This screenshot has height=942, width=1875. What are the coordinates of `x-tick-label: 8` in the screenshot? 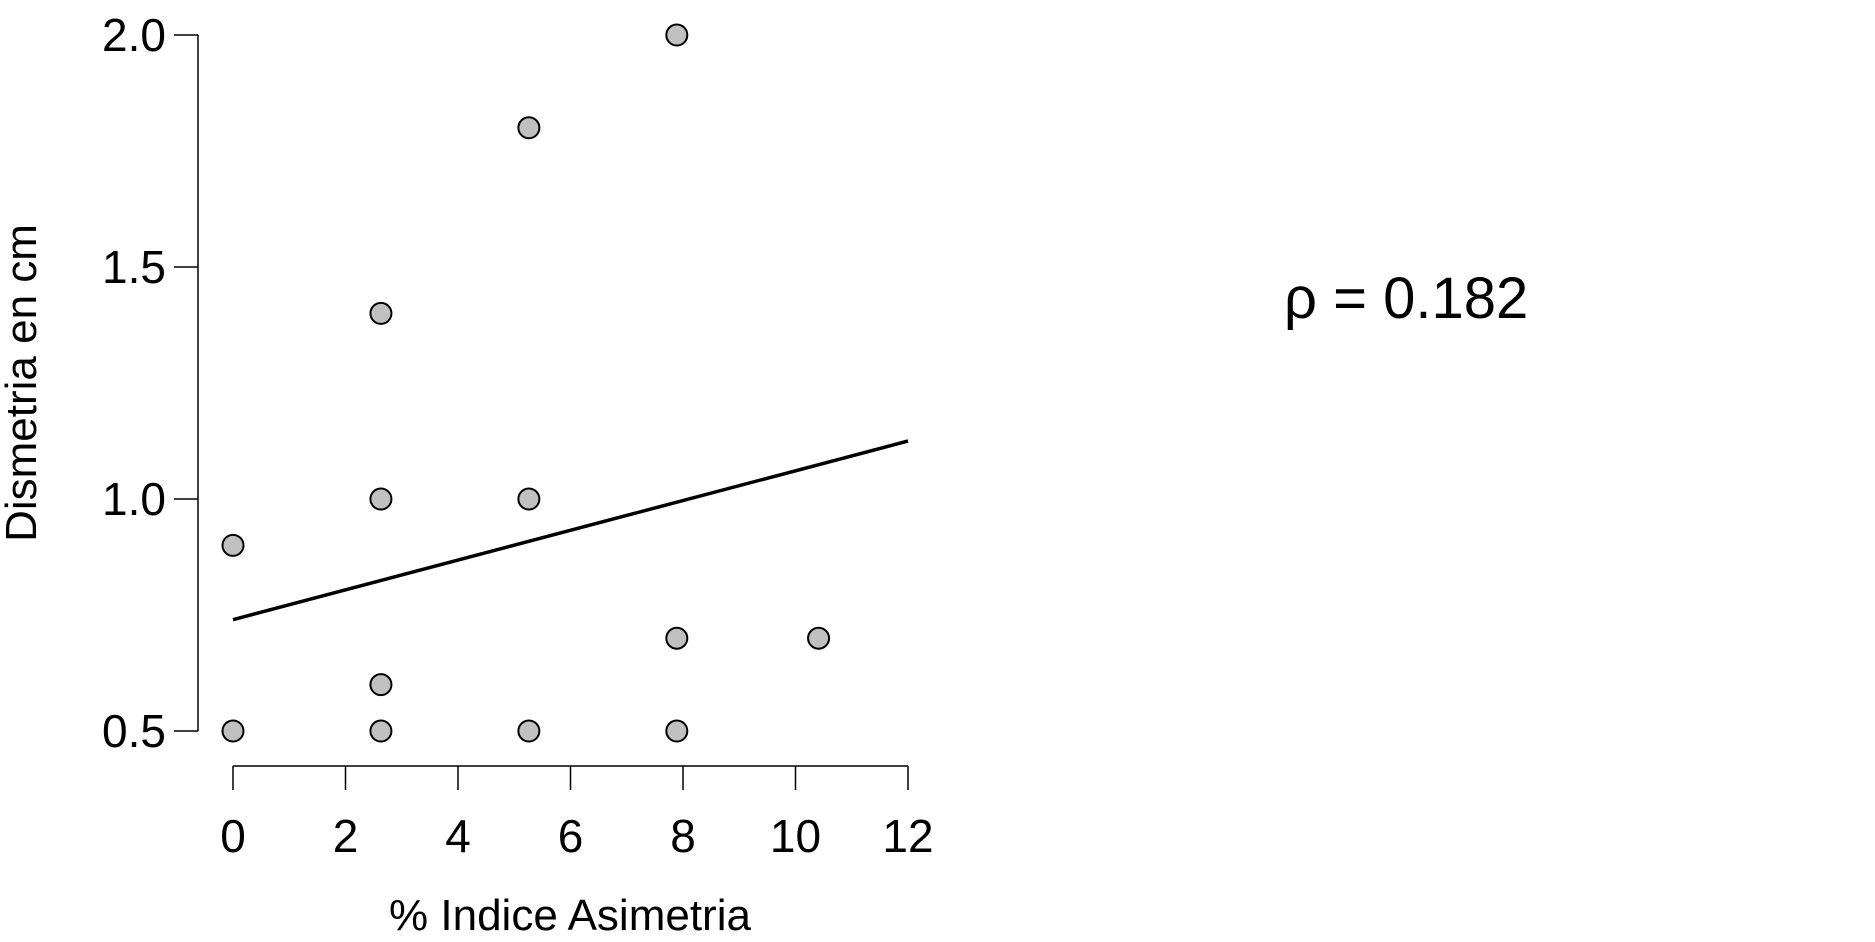 It's located at (683, 836).